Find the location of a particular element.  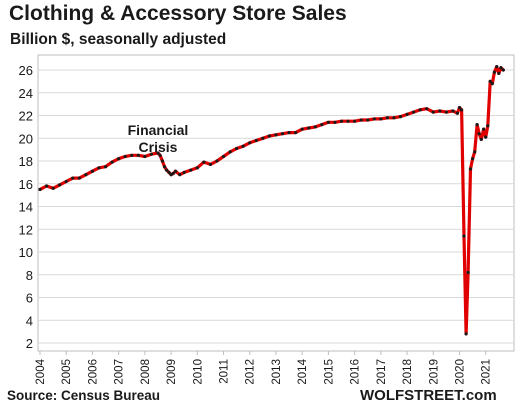

y-tick-label: 2 is located at coordinates (29, 343).